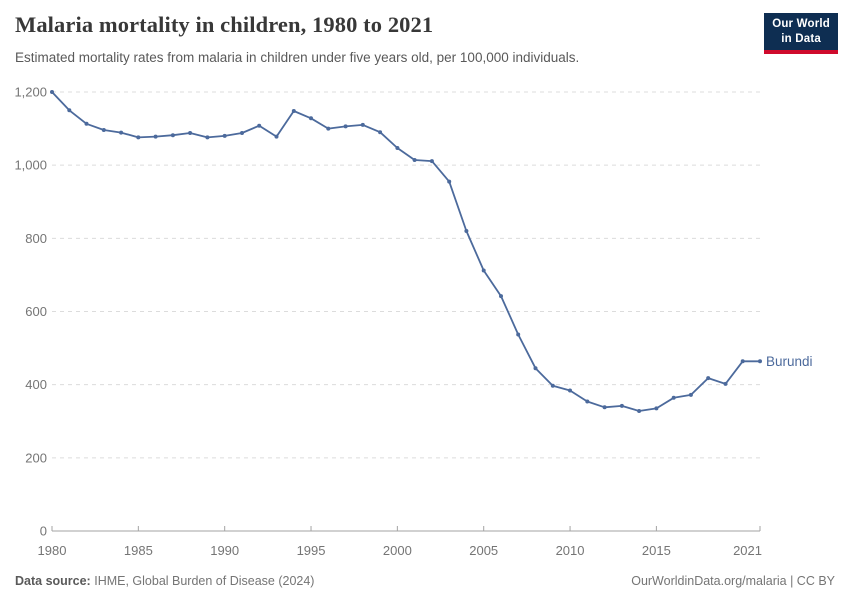 This screenshot has height=600, width=850. Describe the element at coordinates (656, 550) in the screenshot. I see `x-axis-tick-label: 2015` at that location.